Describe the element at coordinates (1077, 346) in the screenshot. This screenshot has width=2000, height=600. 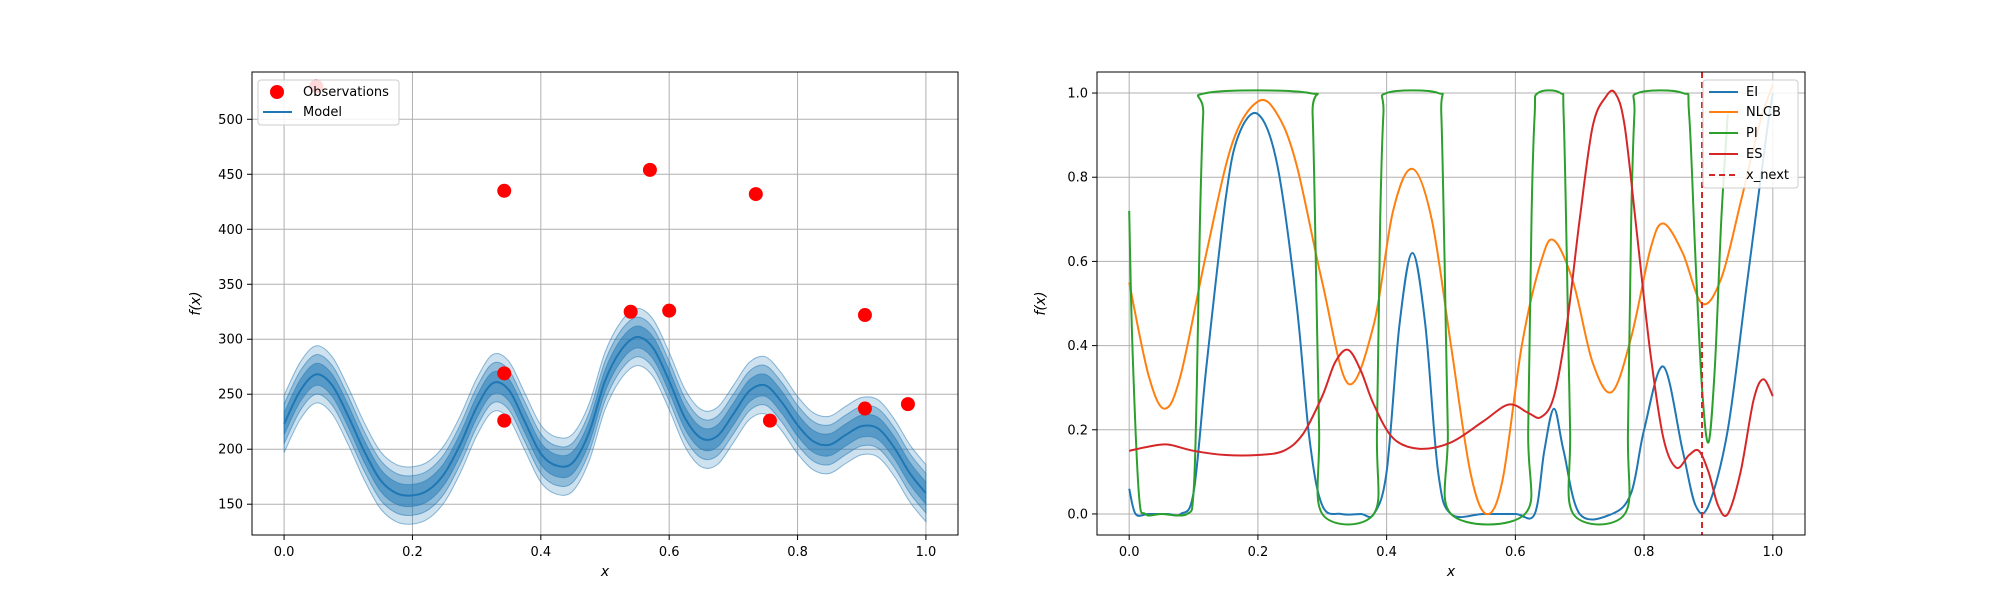
I see `y-tick-label: 0.4` at that location.